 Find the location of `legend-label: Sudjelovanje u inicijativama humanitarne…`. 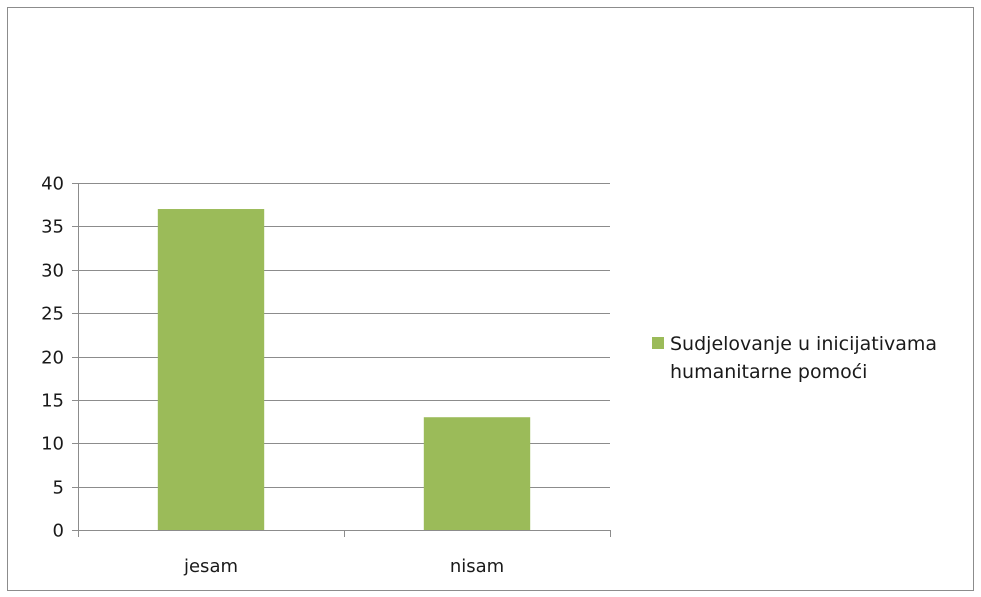

legend-label: Sudjelovanje u inicijativama humanitarne… is located at coordinates (804, 358).